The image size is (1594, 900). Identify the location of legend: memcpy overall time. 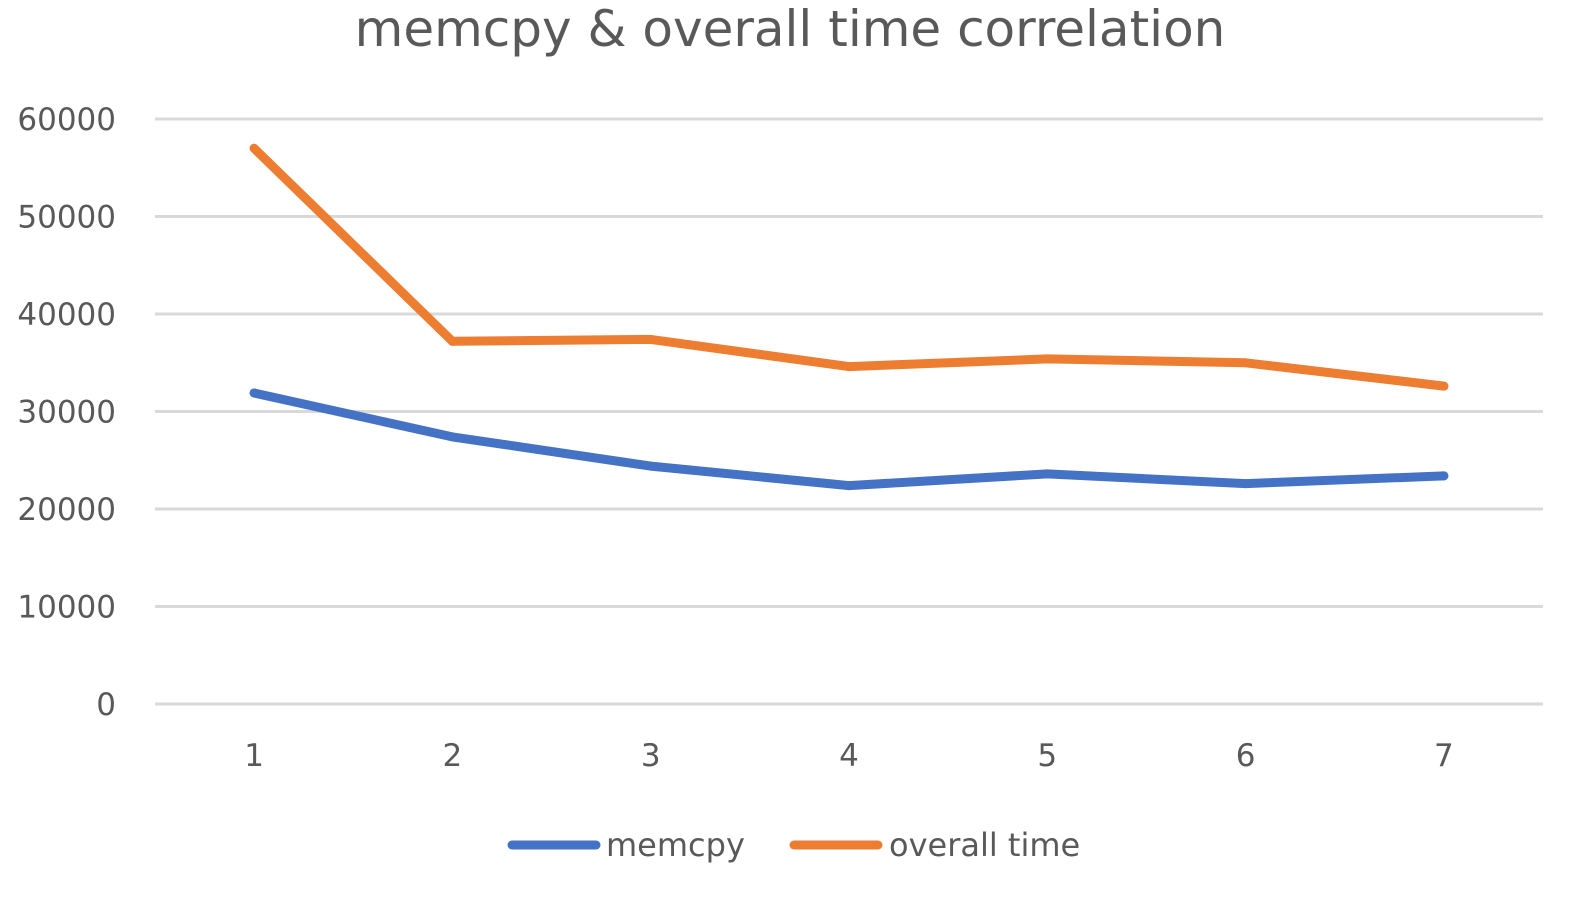
(793, 845).